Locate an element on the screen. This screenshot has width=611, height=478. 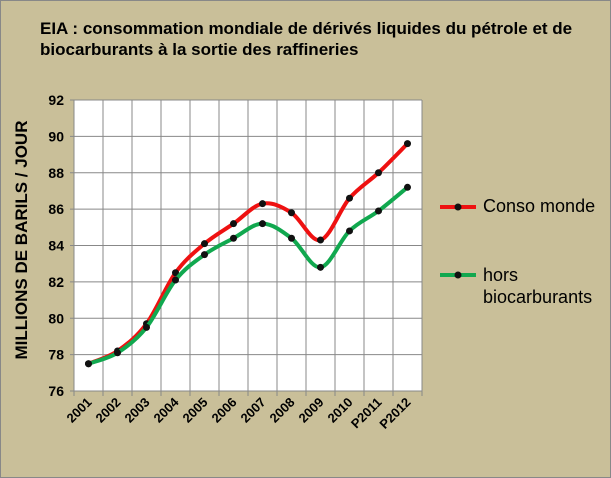
x-tick-label: 2002 is located at coordinates (108, 410).